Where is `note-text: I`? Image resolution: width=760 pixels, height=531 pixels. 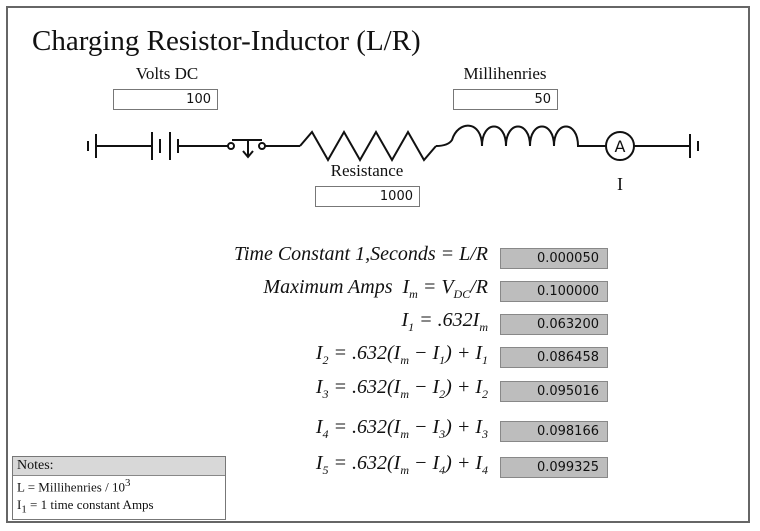
note-text: I is located at coordinates (19, 505).